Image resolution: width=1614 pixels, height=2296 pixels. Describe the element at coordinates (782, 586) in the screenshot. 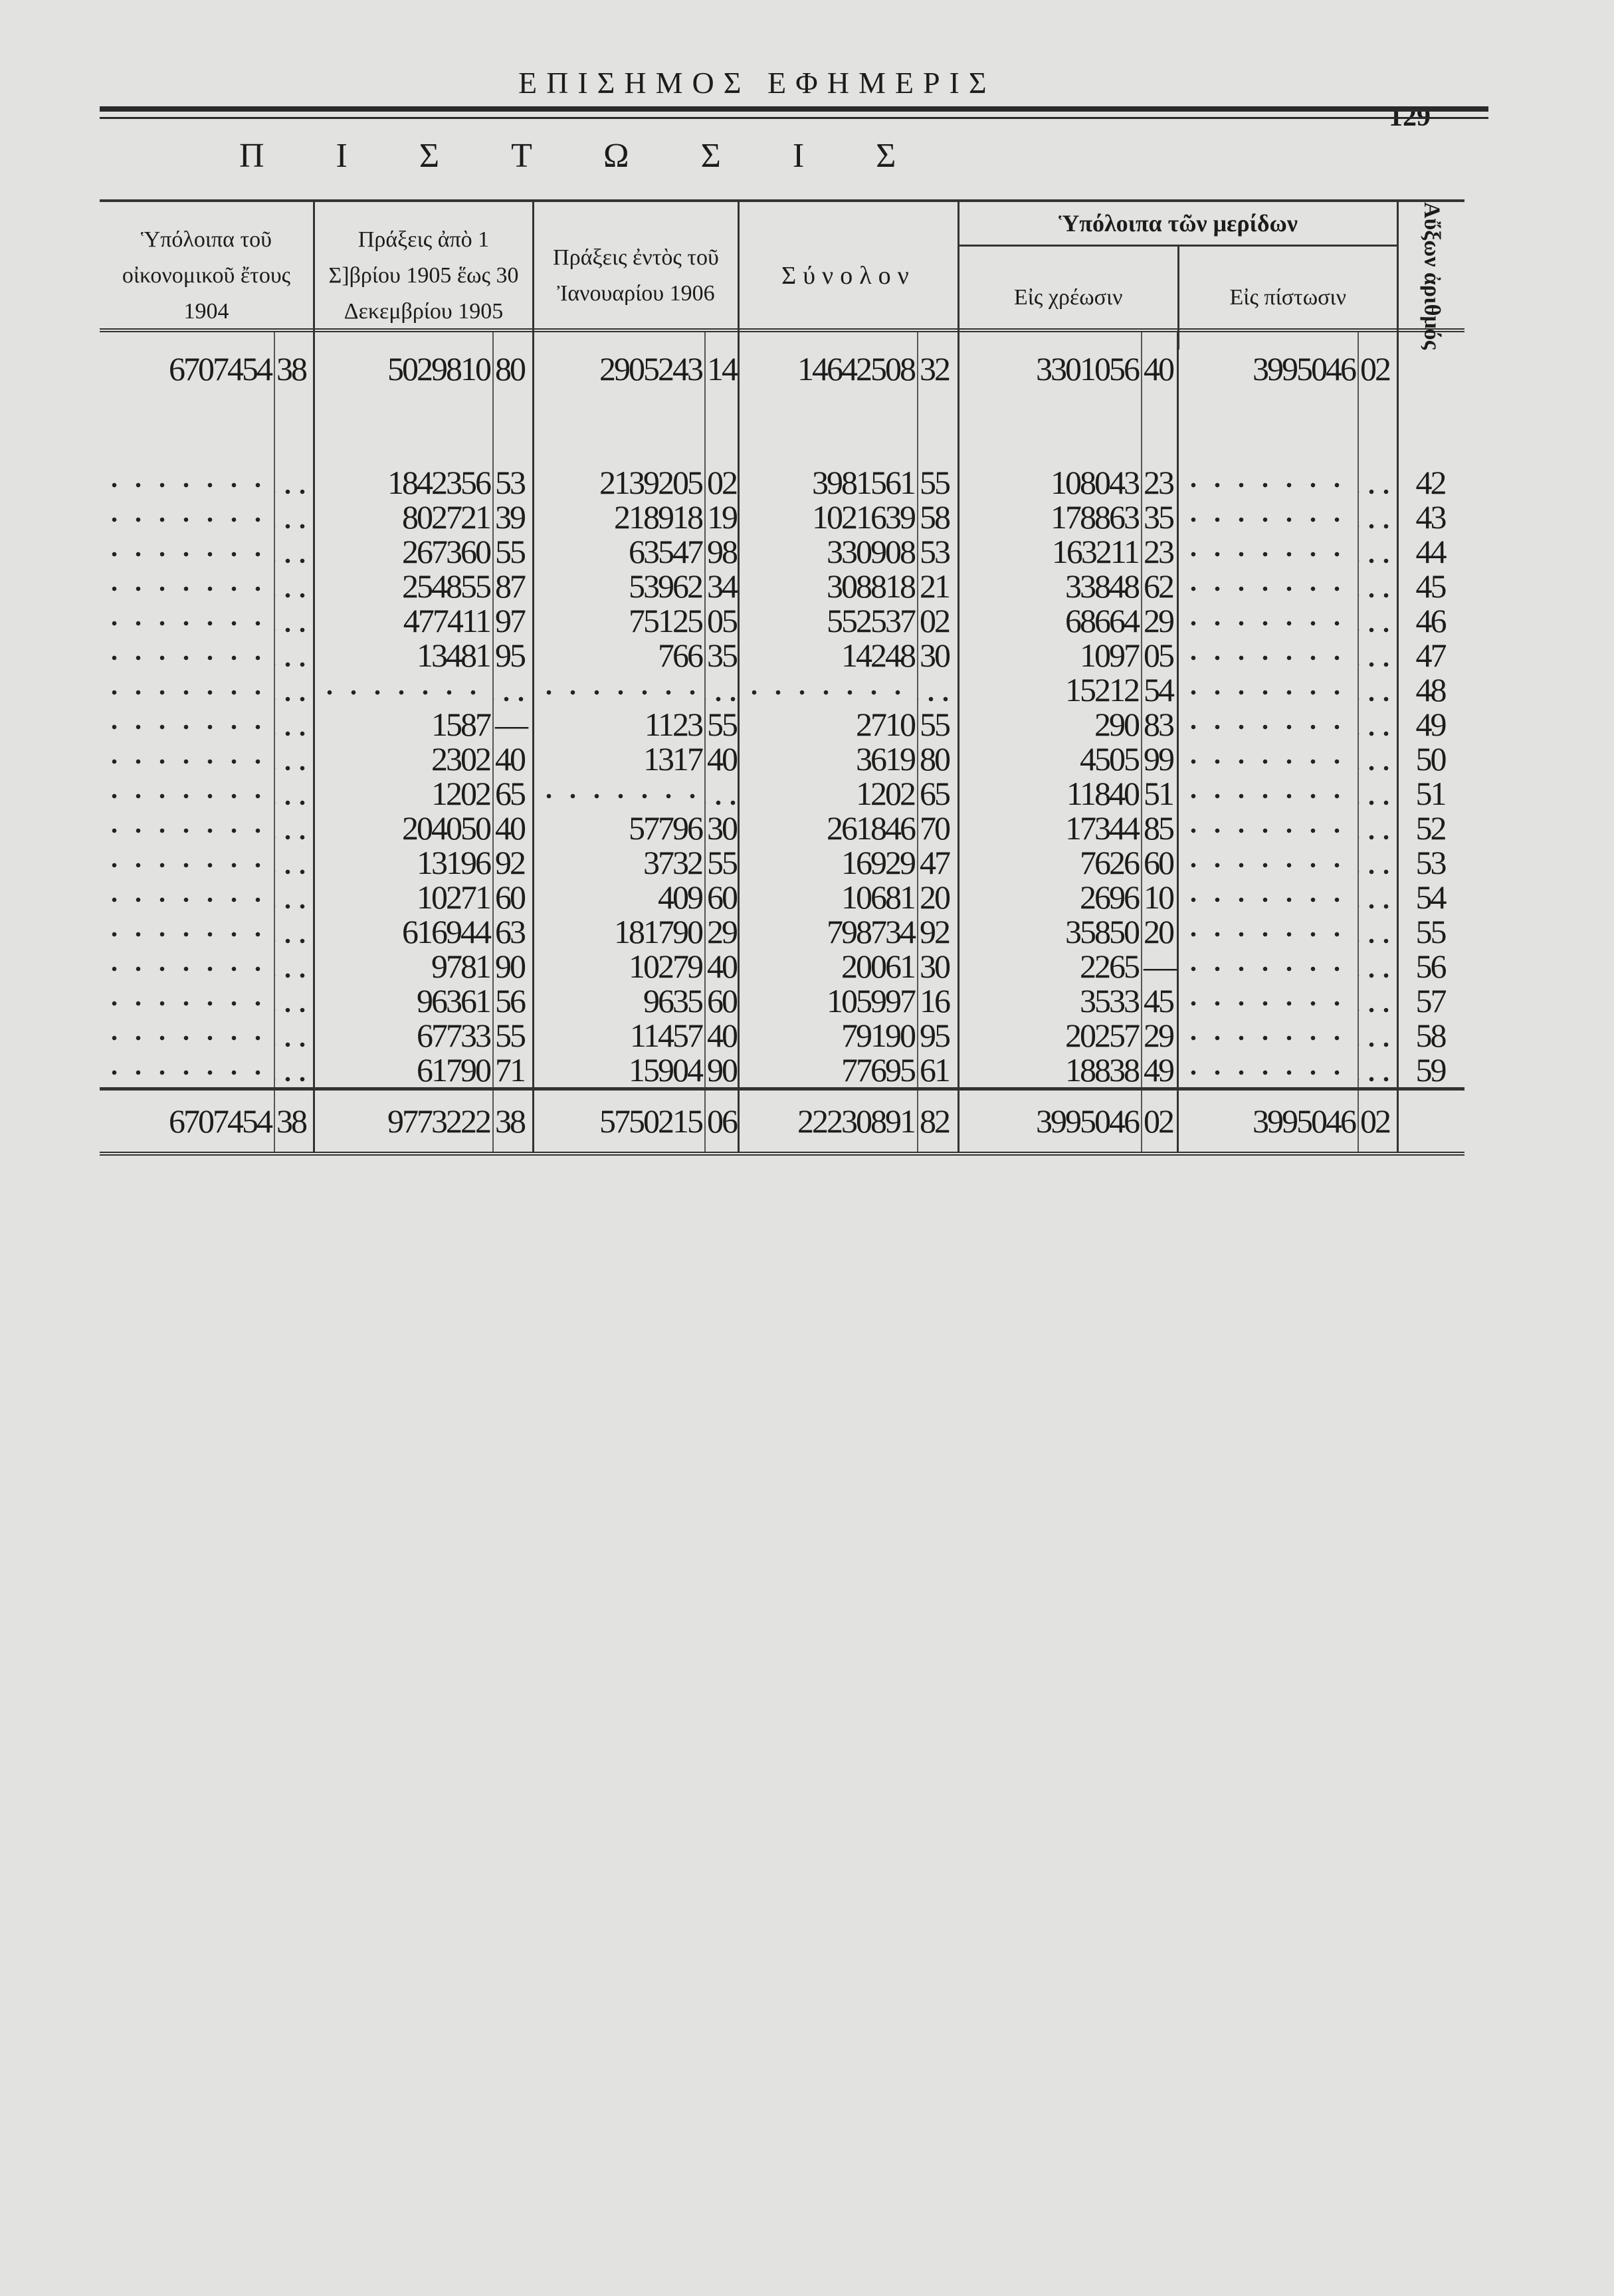

I see `table-row: 254855 87 53962 34 308818 21 33848 62 45` at that location.